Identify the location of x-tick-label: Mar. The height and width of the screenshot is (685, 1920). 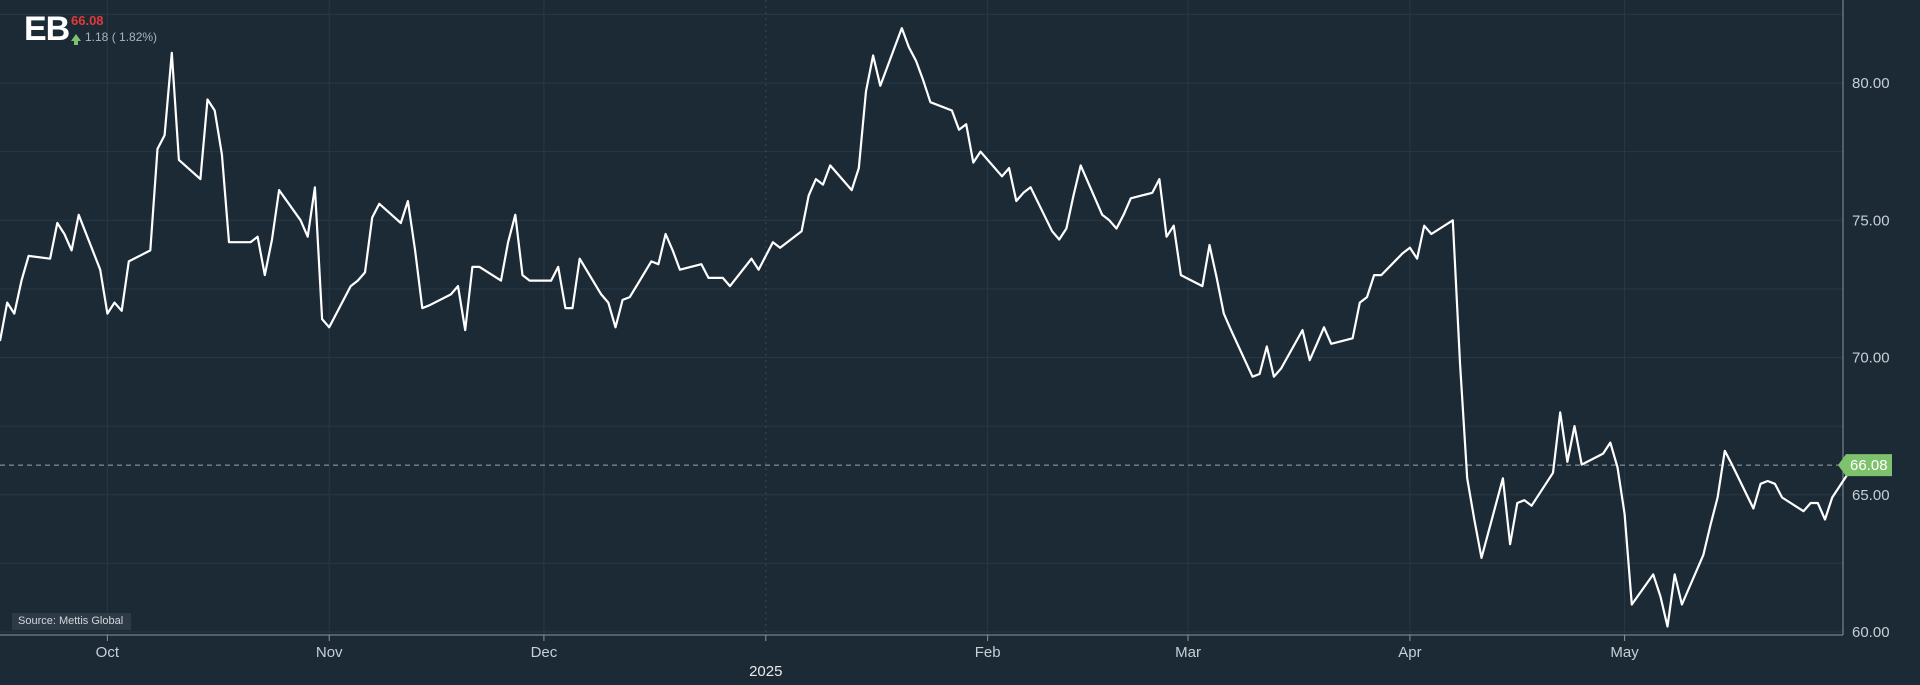
(1188, 652).